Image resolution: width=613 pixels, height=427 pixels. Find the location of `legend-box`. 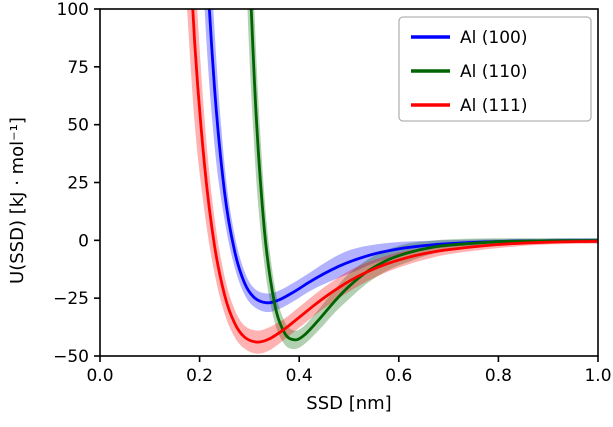

legend-box is located at coordinates (495, 69).